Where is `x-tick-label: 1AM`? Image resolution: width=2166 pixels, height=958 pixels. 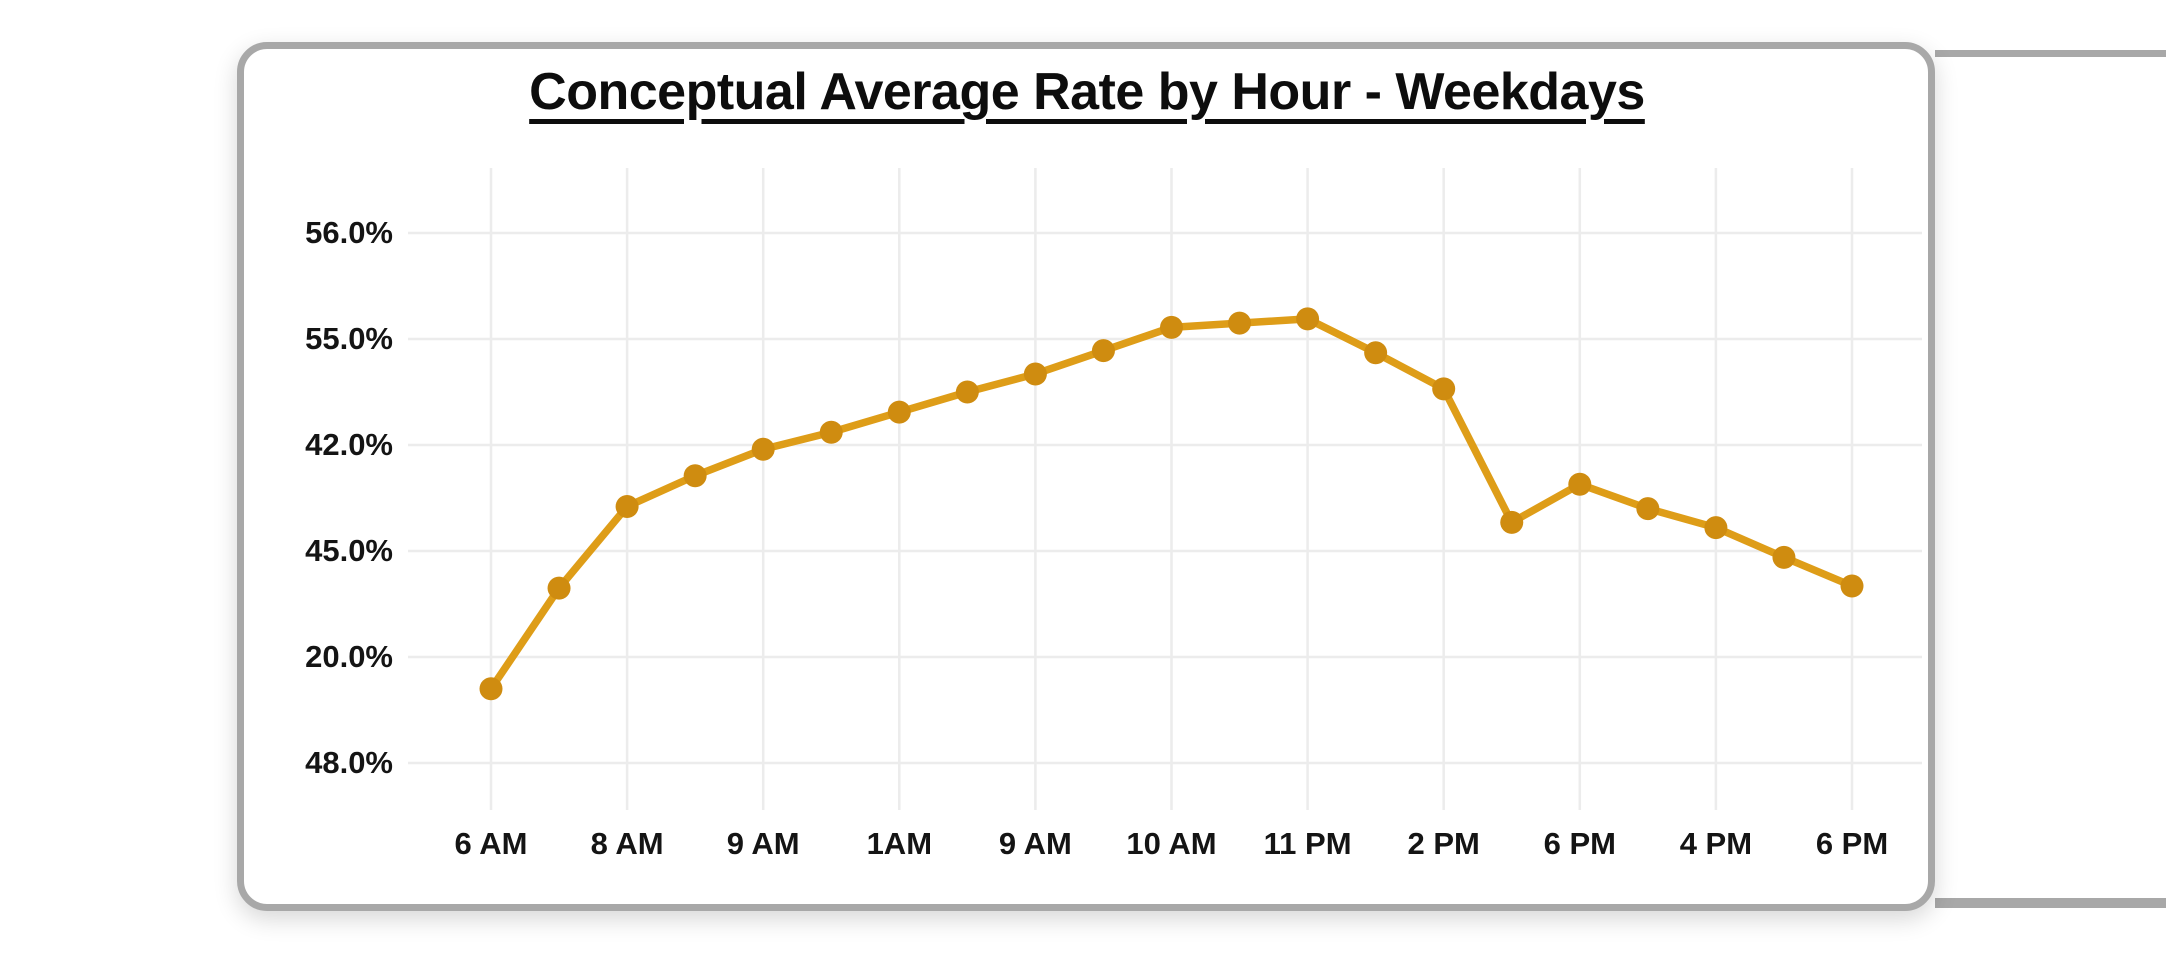 x-tick-label: 1AM is located at coordinates (899, 843).